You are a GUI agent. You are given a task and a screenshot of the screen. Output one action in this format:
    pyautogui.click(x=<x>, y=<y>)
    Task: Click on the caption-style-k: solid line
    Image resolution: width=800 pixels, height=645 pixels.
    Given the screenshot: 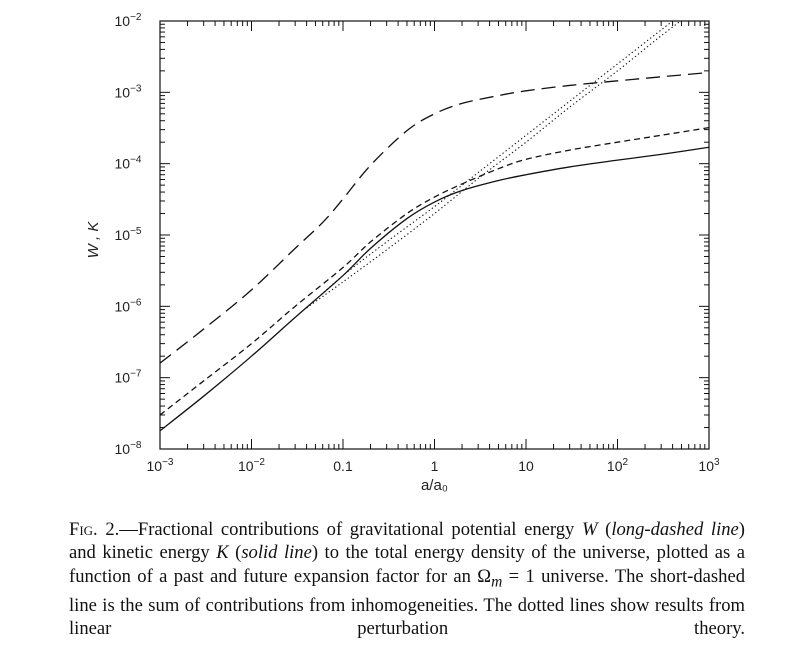 What is the action you would take?
    pyautogui.click(x=276, y=553)
    